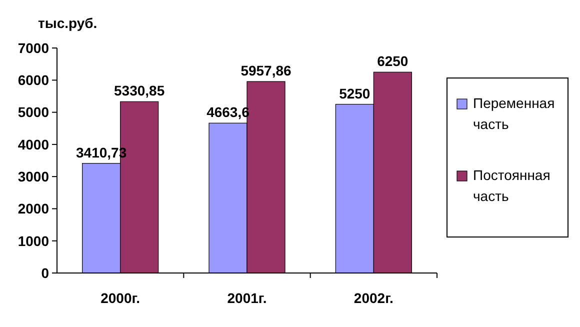  I want to click on legend-label: Постоянная часть, so click(511, 185).